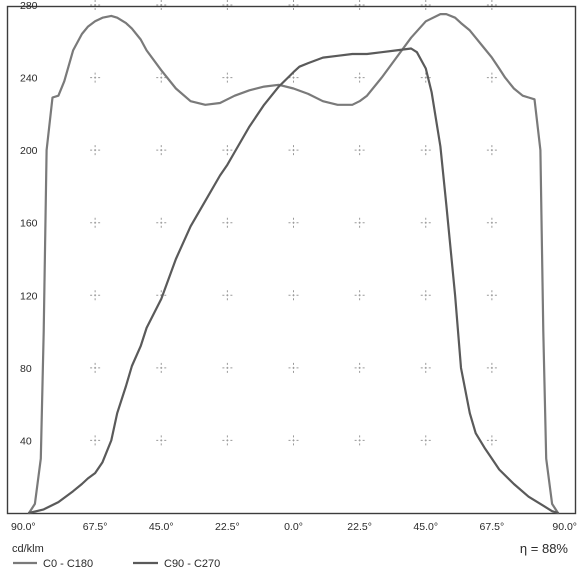 This screenshot has height=582, width=579. Describe the element at coordinates (68, 564) in the screenshot. I see `legend-label: C0 - C180` at that location.